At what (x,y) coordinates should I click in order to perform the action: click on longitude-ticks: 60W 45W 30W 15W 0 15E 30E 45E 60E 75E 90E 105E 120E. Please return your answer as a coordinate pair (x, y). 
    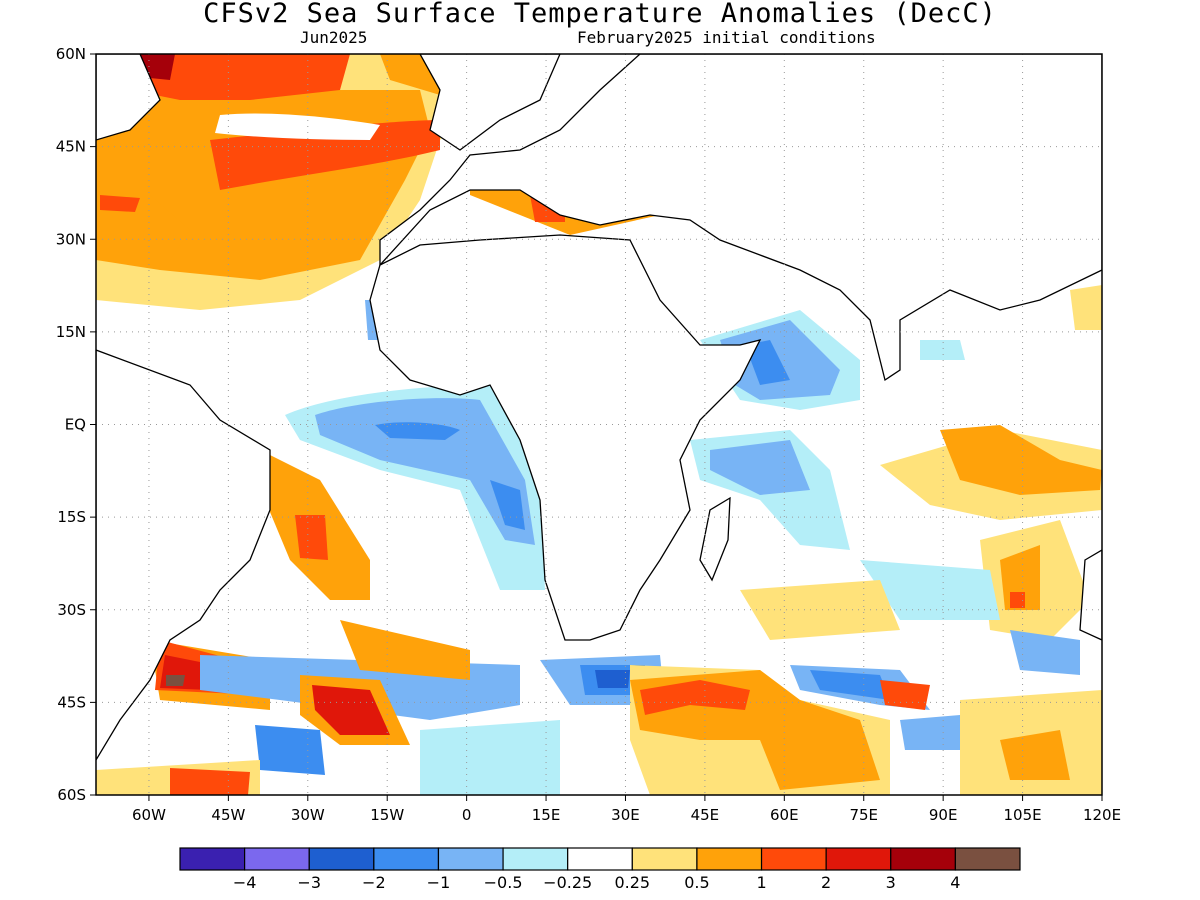
    Looking at the image, I should click on (626, 809).